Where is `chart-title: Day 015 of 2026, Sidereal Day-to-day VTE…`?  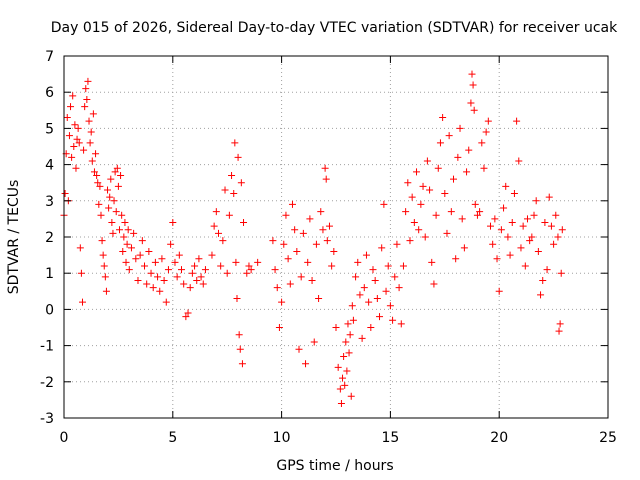 chart-title: Day 015 of 2026, Sidereal Day-to-day VTE… is located at coordinates (334, 28).